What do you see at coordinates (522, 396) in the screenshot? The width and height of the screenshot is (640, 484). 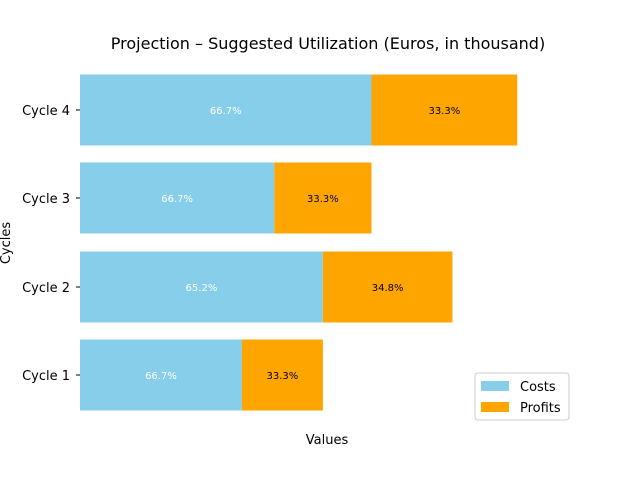 I see `legend: Costs Profits` at bounding box center [522, 396].